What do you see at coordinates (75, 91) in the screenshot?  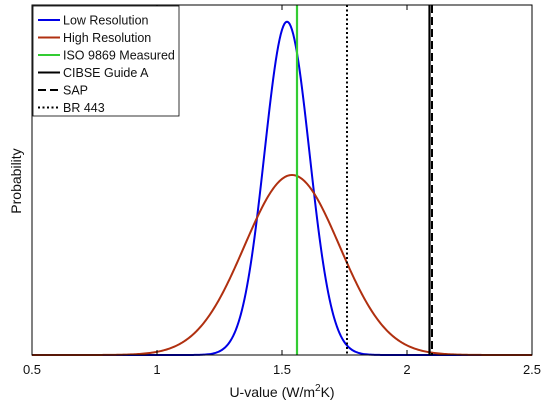 I see `legend-label-sap: SAP` at bounding box center [75, 91].